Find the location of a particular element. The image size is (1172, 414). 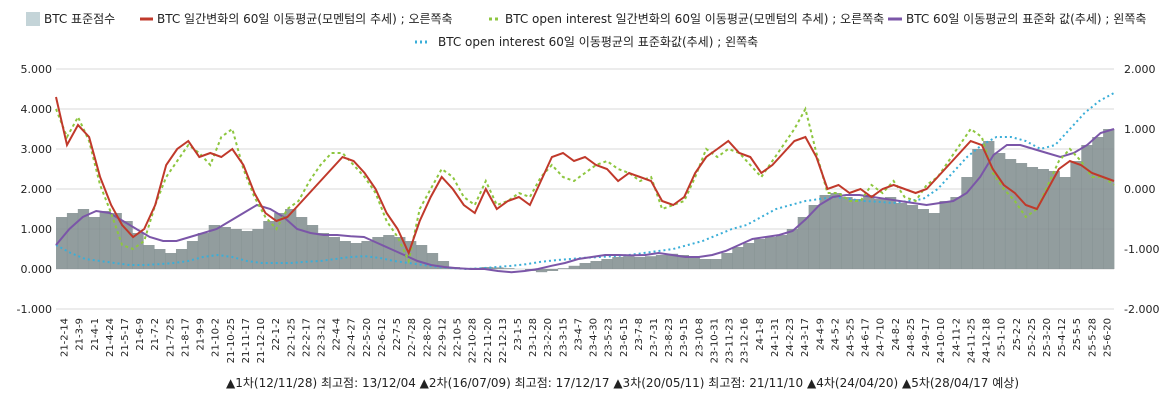

x-tick-label: 22-7-5 is located at coordinates (397, 334).